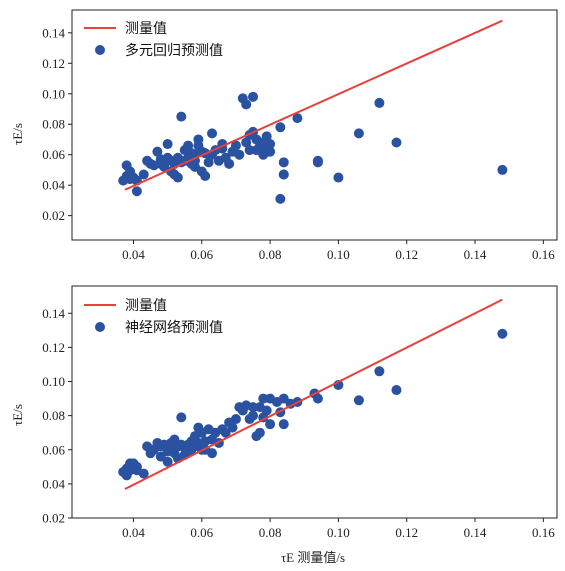 This screenshot has width=565, height=571. I want to click on x-axis-label: τE 测量值/s, so click(313, 557).